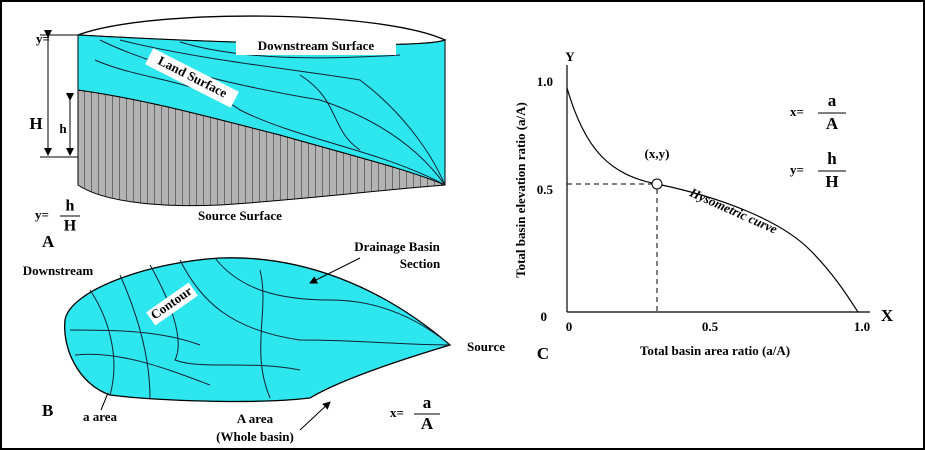  What do you see at coordinates (100, 416) in the screenshot?
I see `label: a area` at bounding box center [100, 416].